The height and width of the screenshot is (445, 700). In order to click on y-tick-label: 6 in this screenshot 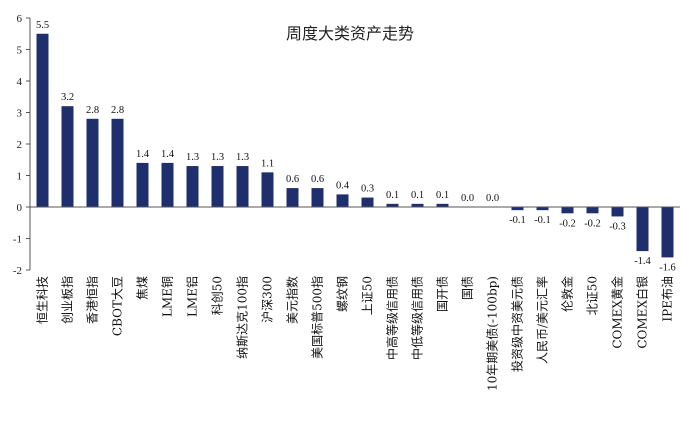, I will do `click(20, 19)`.